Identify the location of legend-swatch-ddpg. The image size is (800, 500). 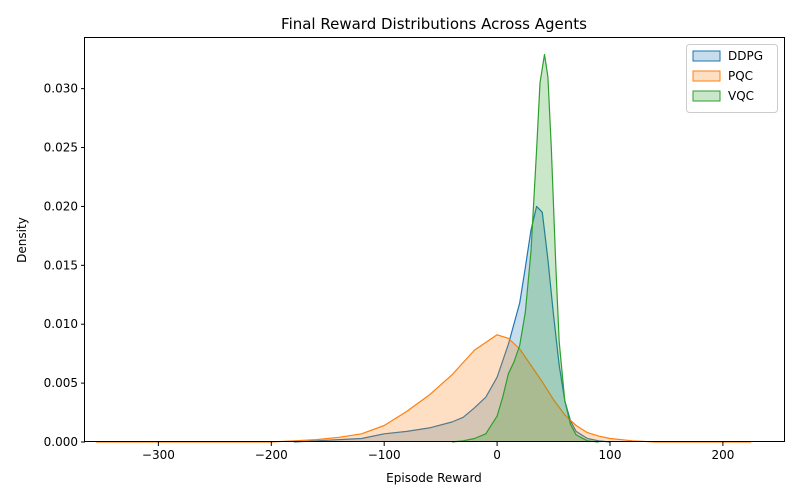
(706, 56).